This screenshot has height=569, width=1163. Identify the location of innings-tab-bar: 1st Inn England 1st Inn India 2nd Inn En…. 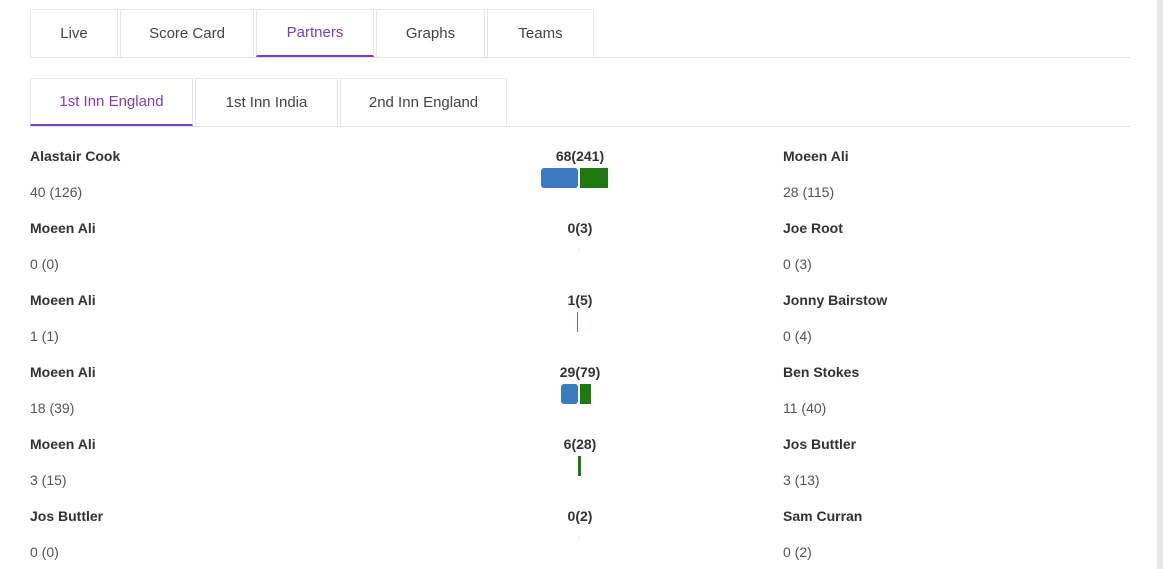
(580, 102).